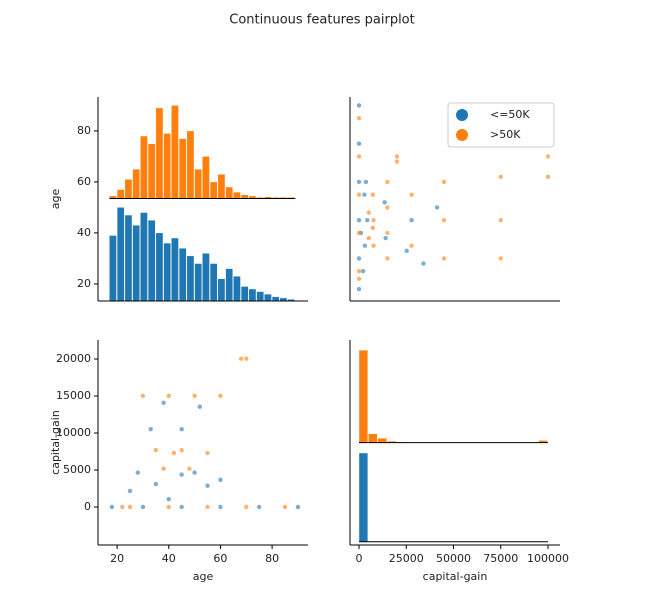  What do you see at coordinates (169, 558) in the screenshot?
I see `x-tick-label: 40` at bounding box center [169, 558].